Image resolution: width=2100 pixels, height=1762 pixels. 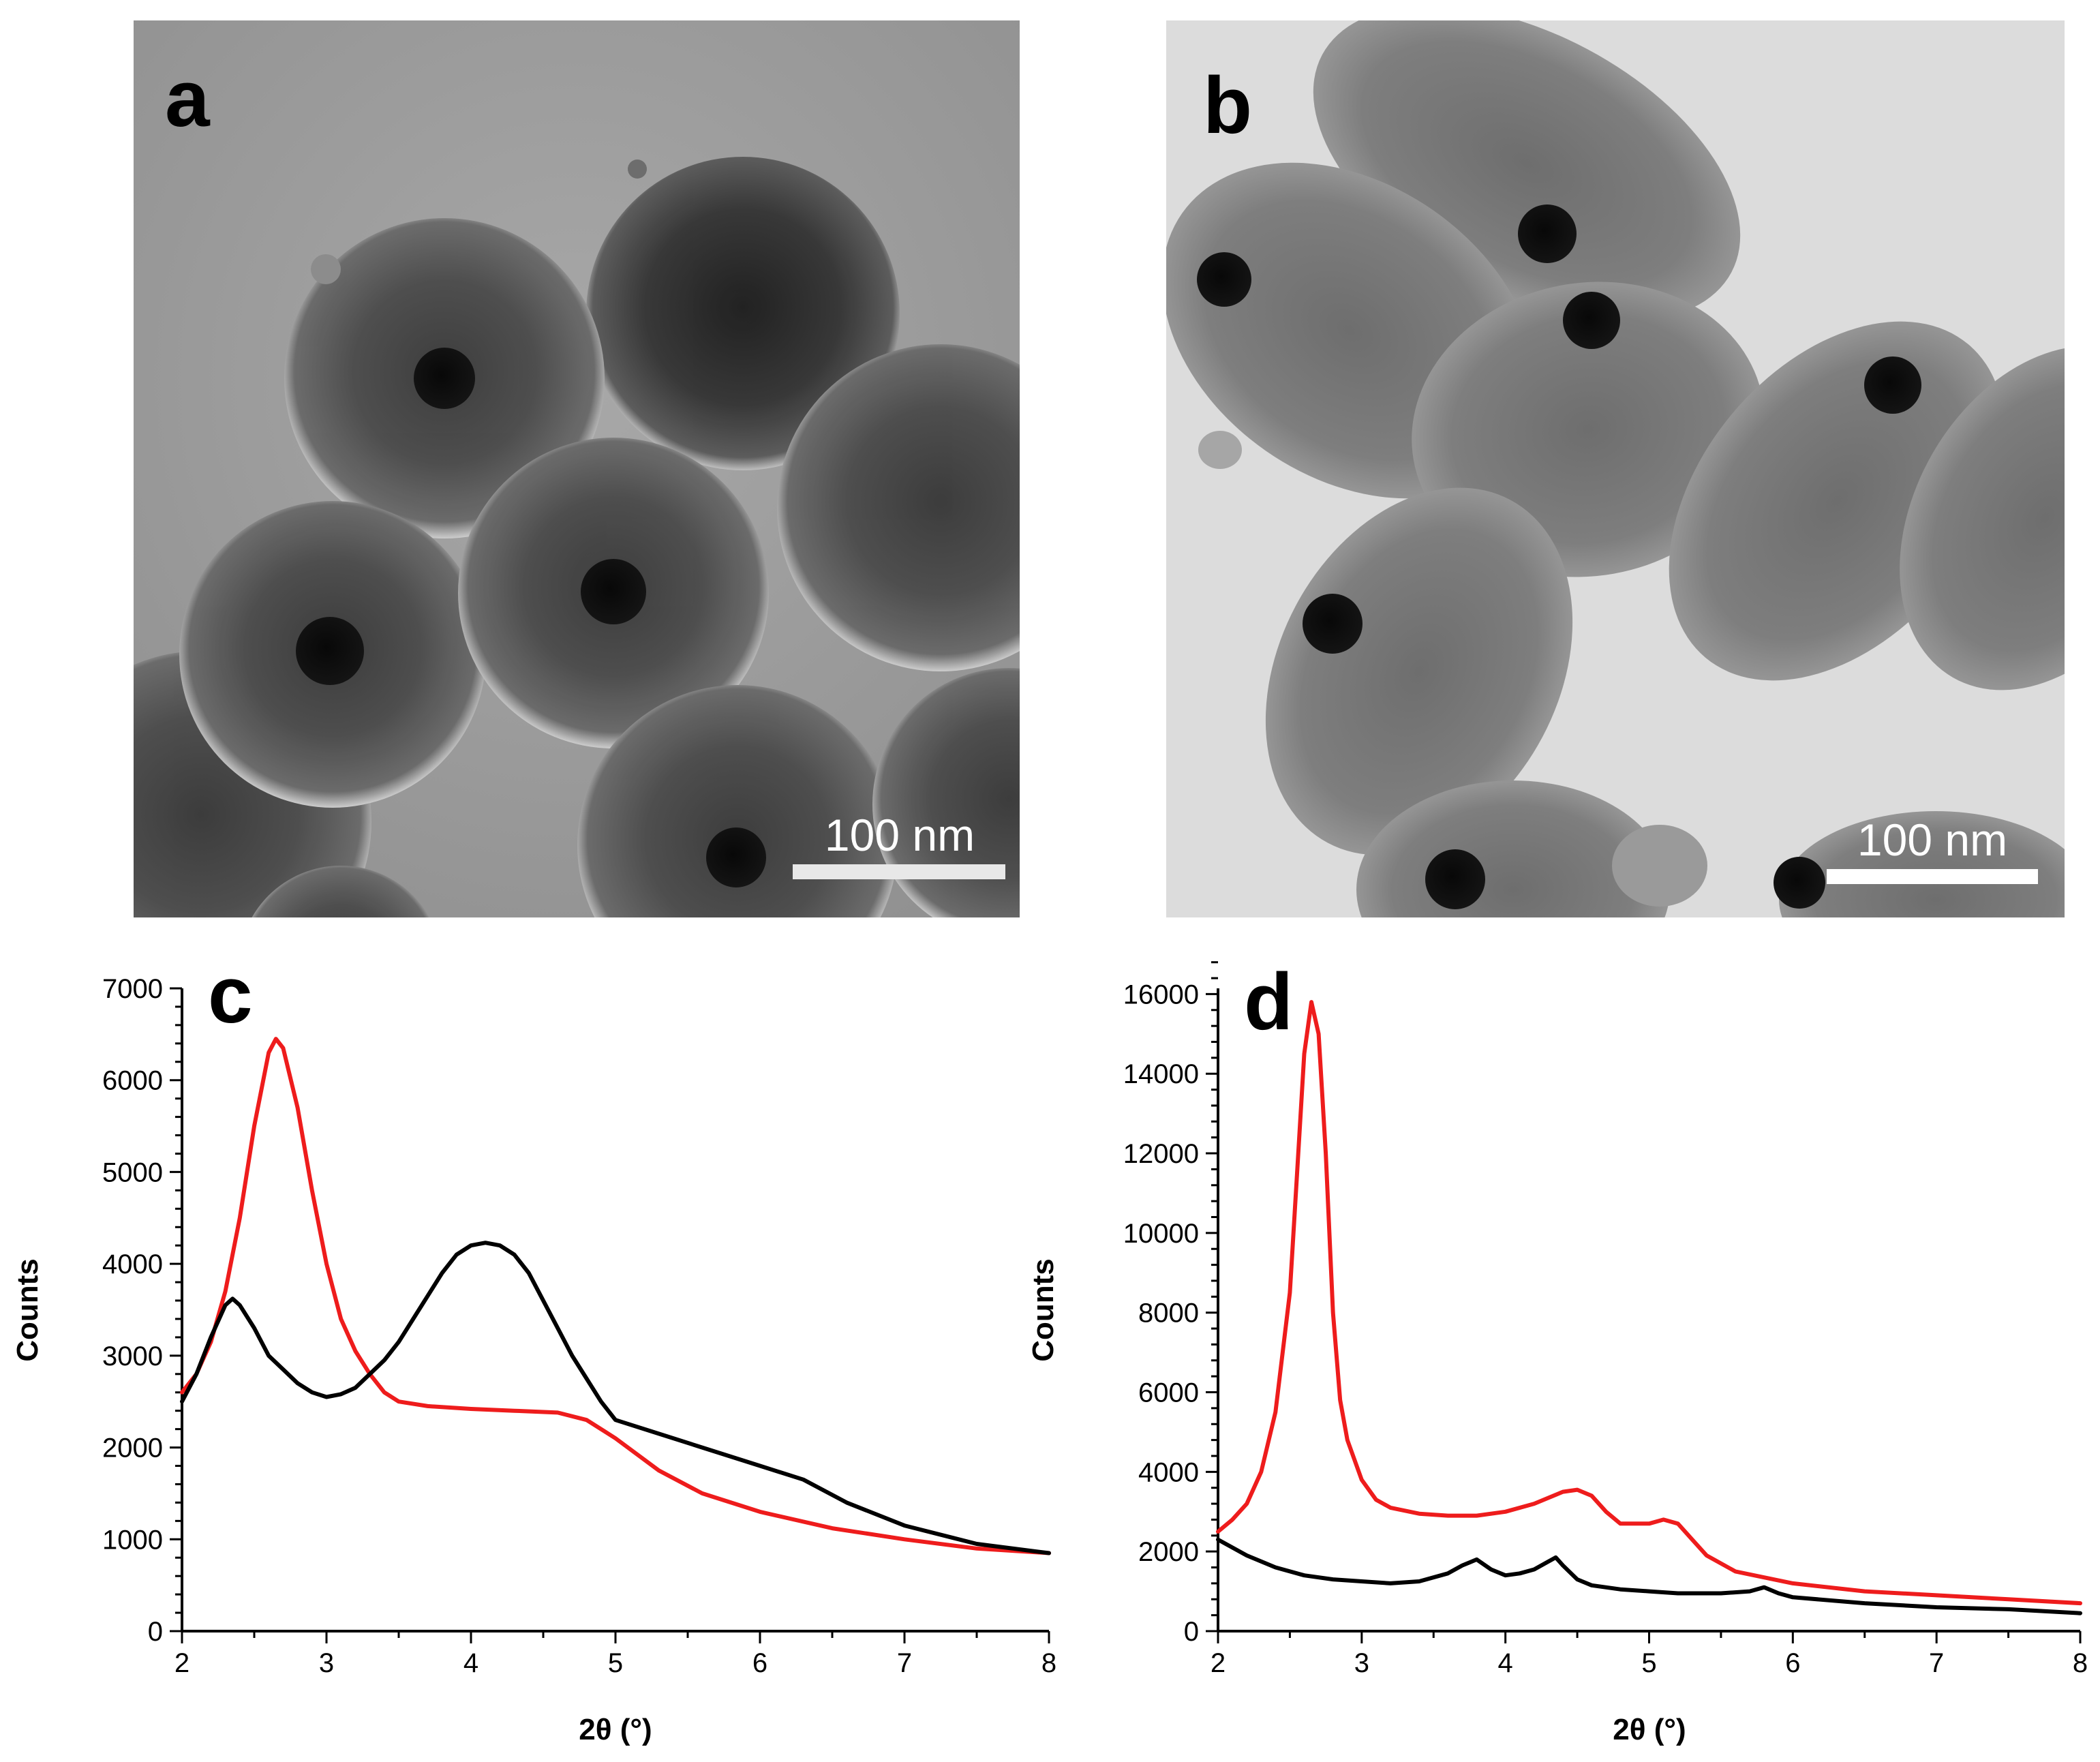 I want to click on panel-label-d: d, so click(x=1268, y=1002).